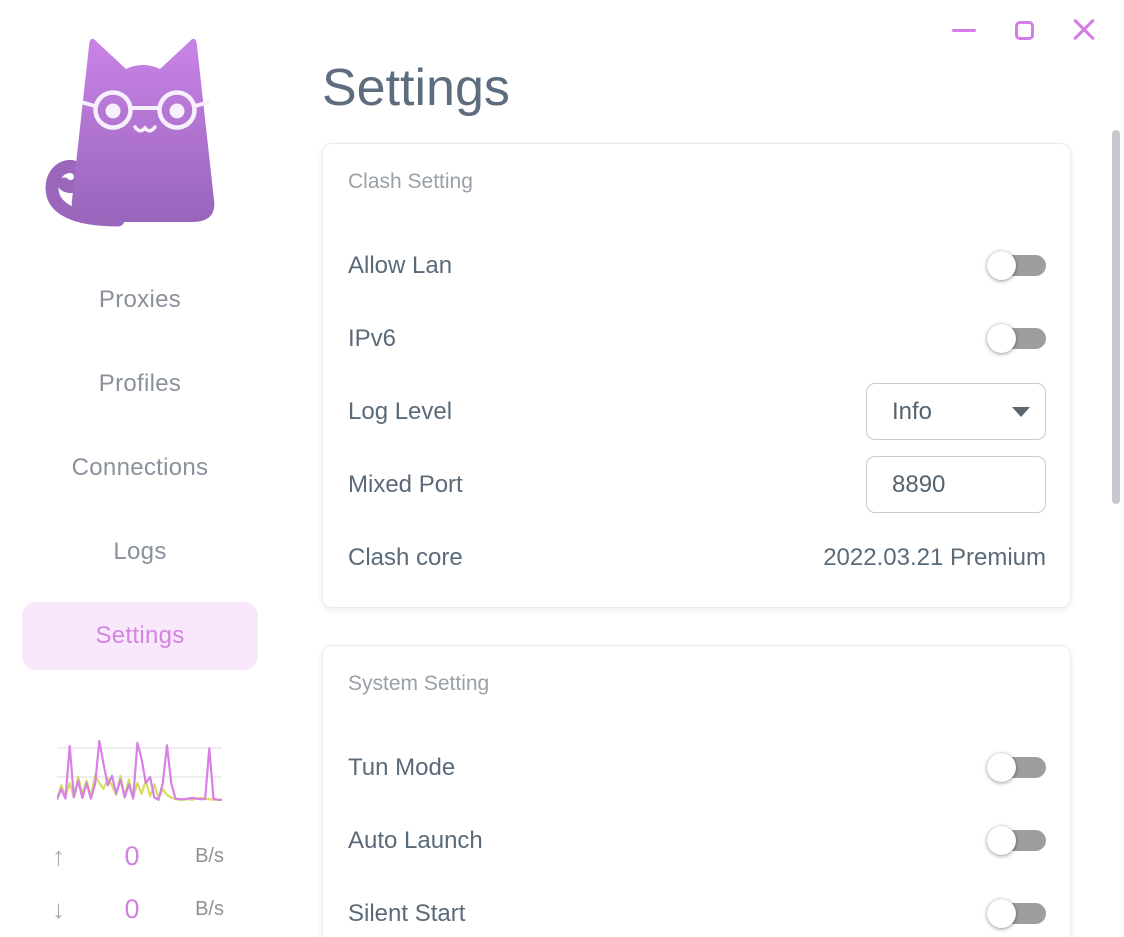  I want to click on minimize-icon, so click(964, 30).